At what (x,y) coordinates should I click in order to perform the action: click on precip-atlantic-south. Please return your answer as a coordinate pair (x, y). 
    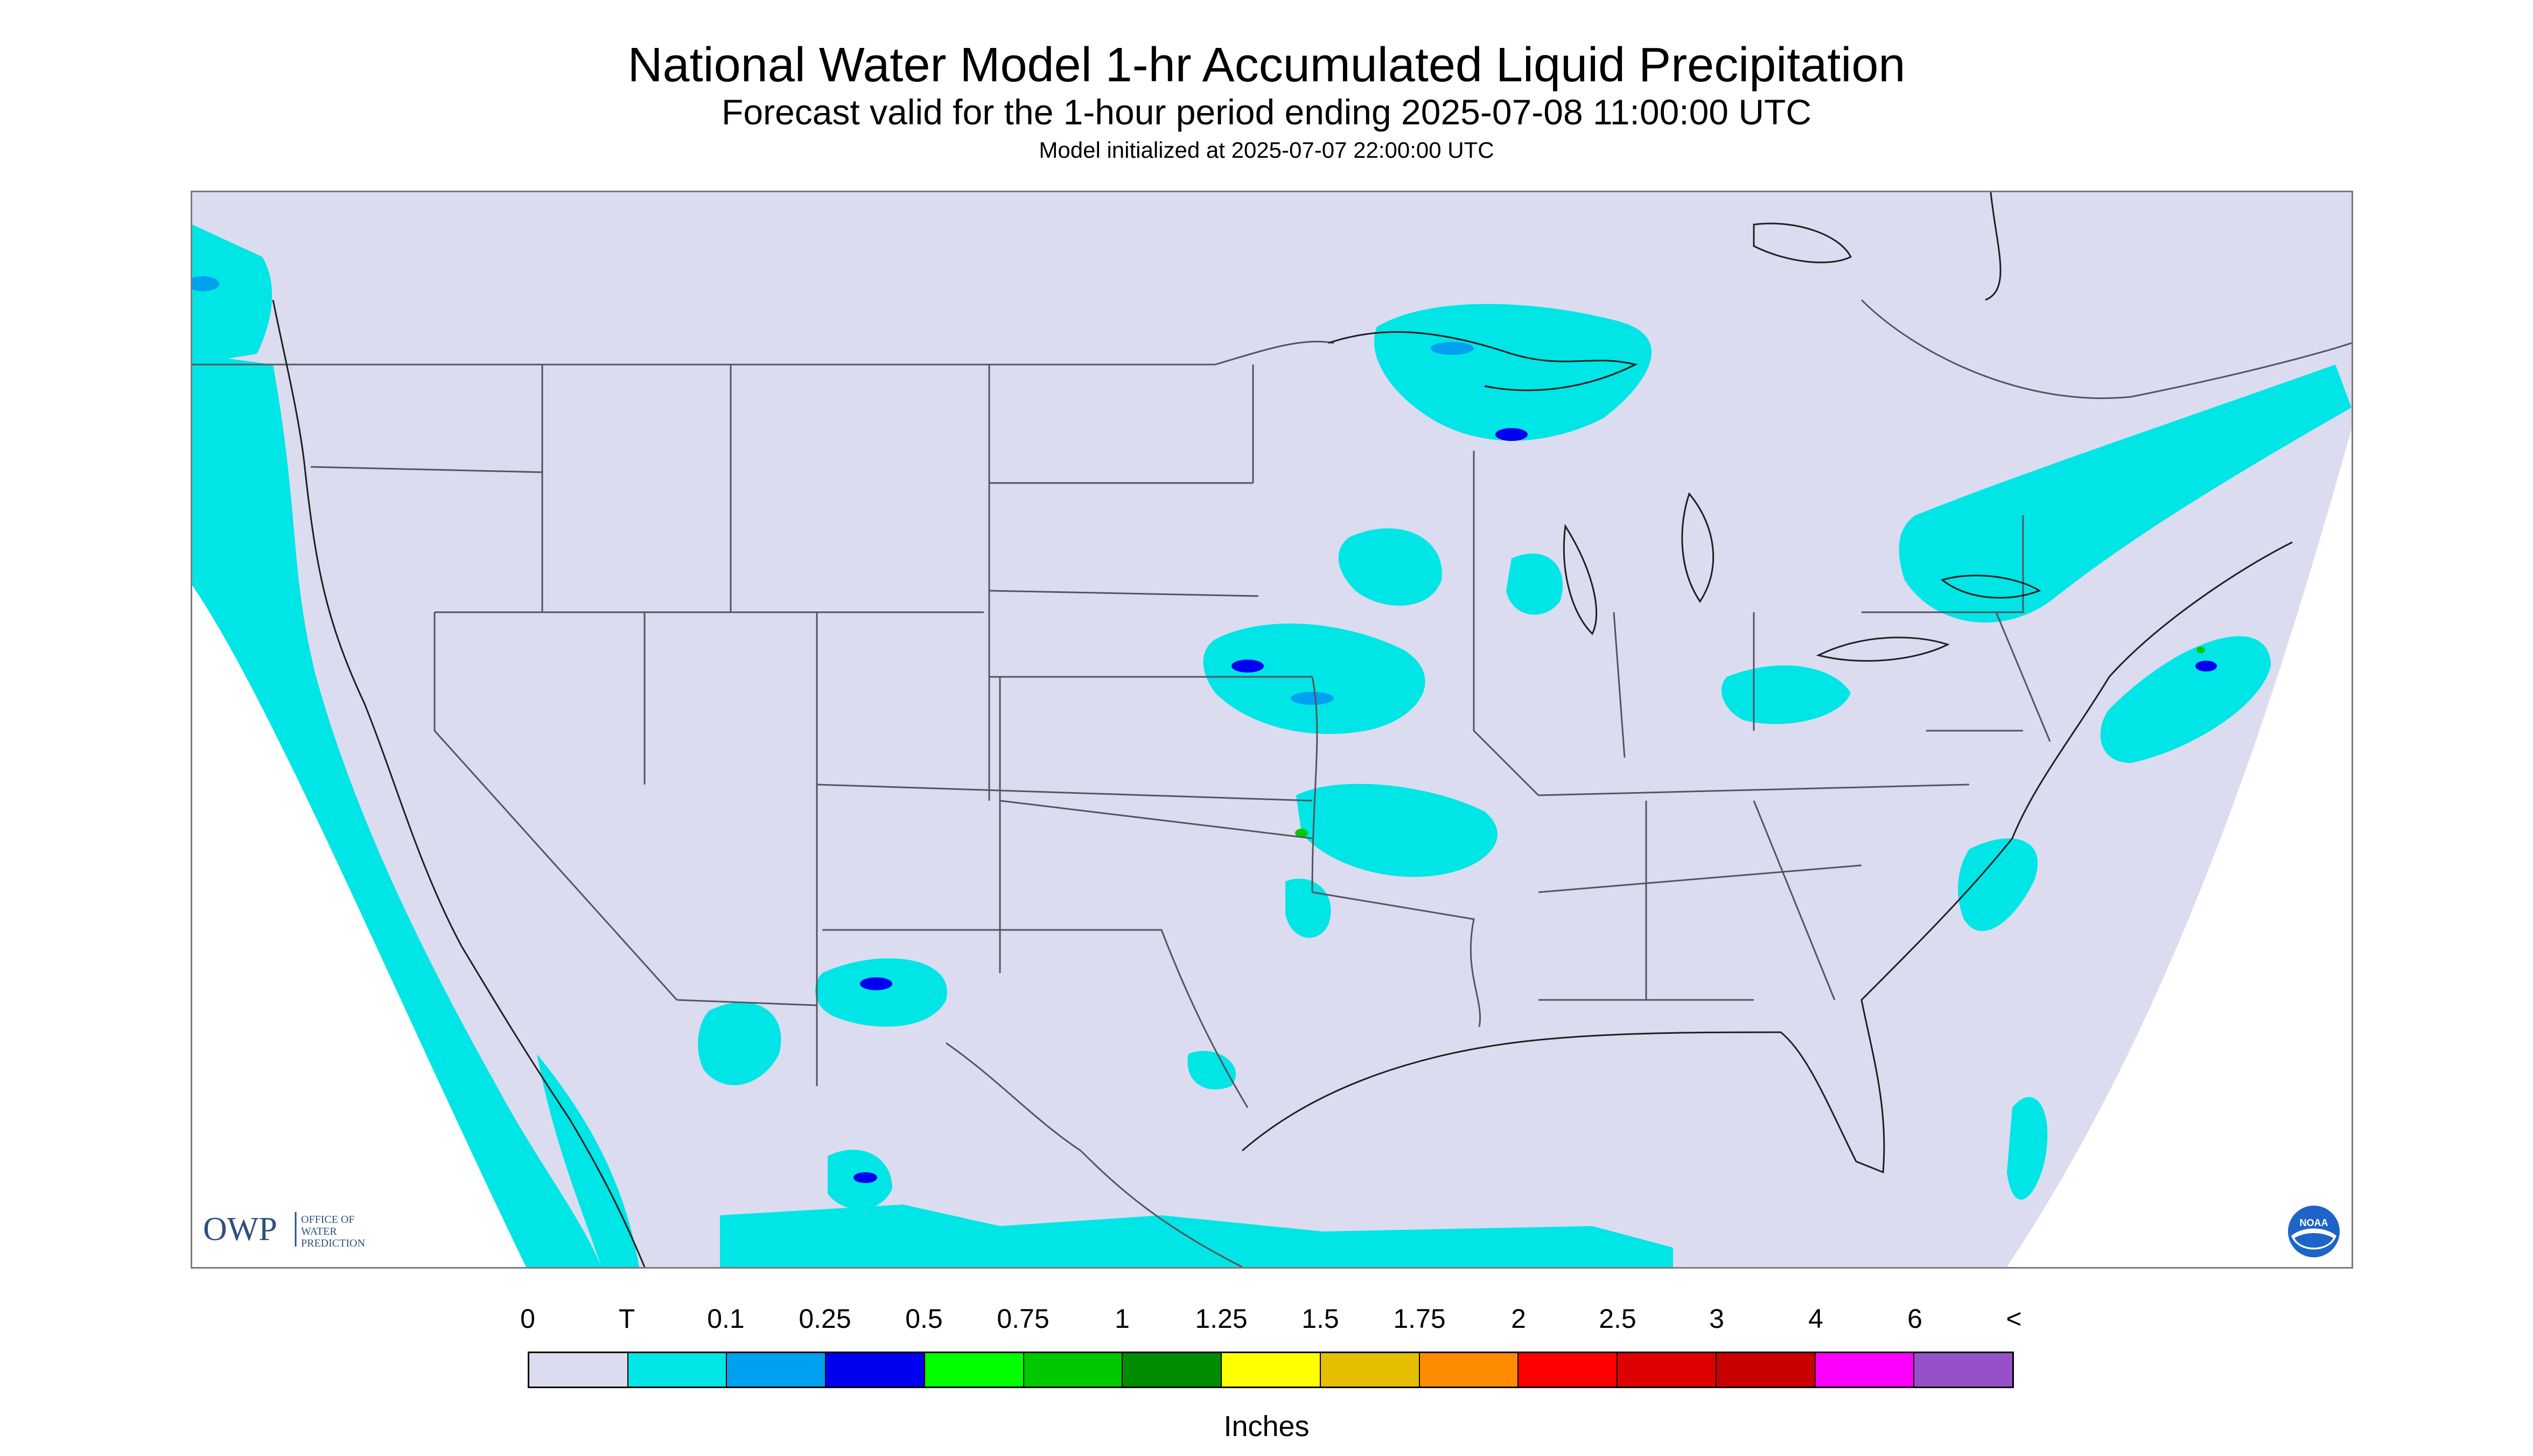
    Looking at the image, I should click on (1998, 885).